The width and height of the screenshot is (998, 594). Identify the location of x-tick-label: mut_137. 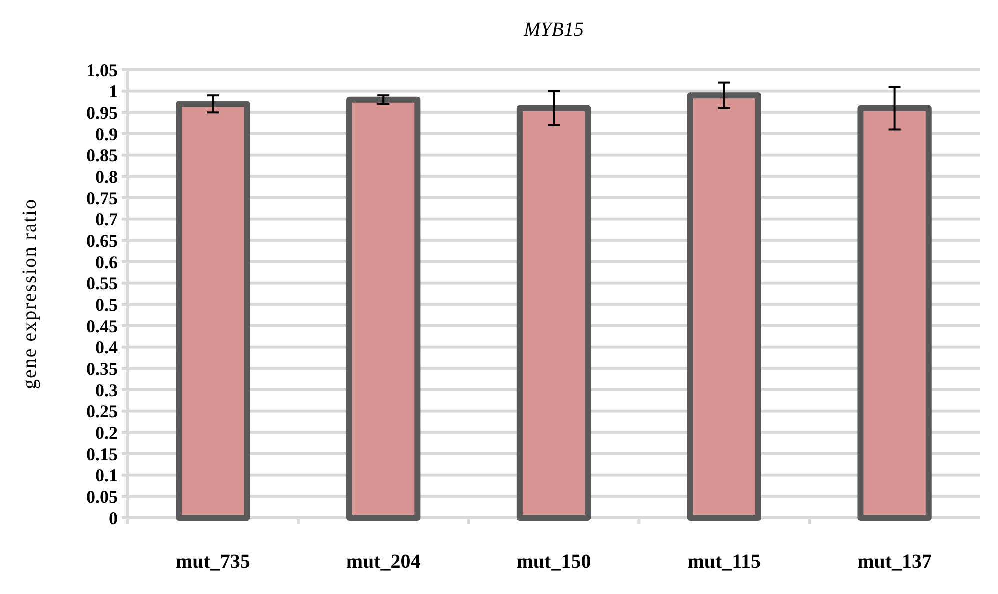
(895, 562).